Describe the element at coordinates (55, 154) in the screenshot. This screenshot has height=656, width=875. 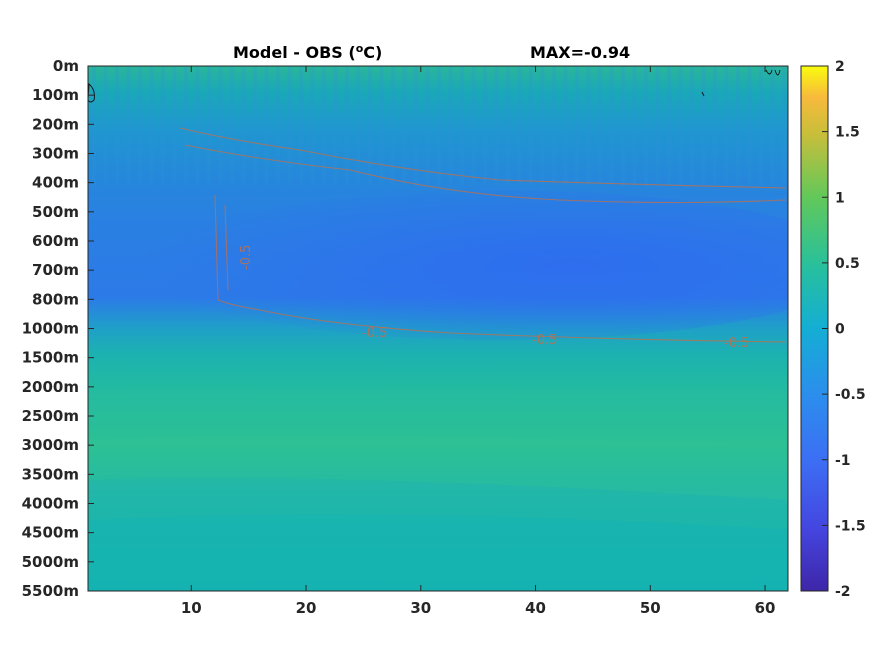
I see `y-tick-label: 300m` at that location.